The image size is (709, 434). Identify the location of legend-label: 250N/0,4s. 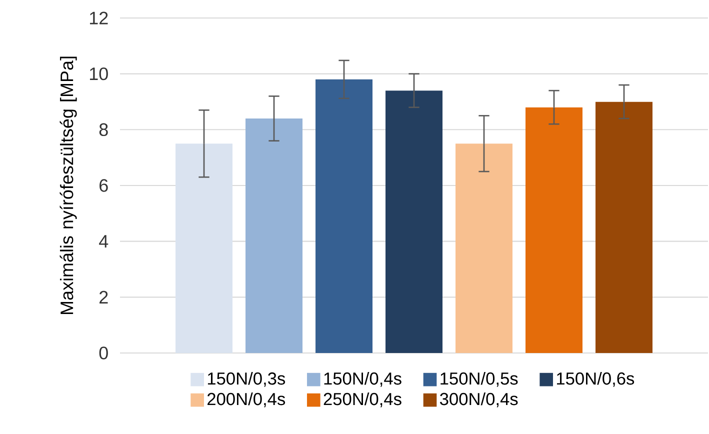
(363, 400).